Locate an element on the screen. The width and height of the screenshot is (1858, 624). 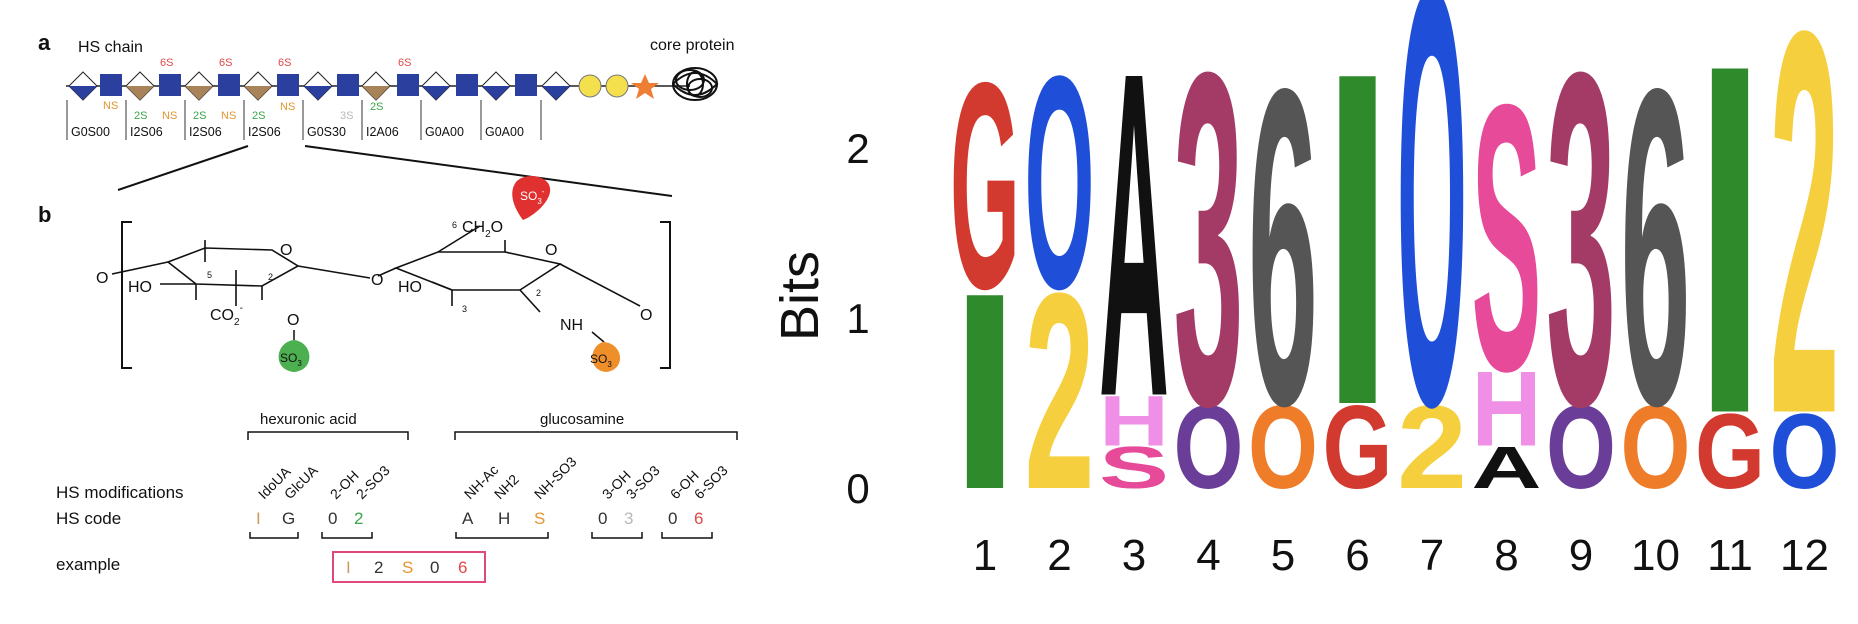
sulfate-balloon-red: SO3- is located at coordinates (531, 198).